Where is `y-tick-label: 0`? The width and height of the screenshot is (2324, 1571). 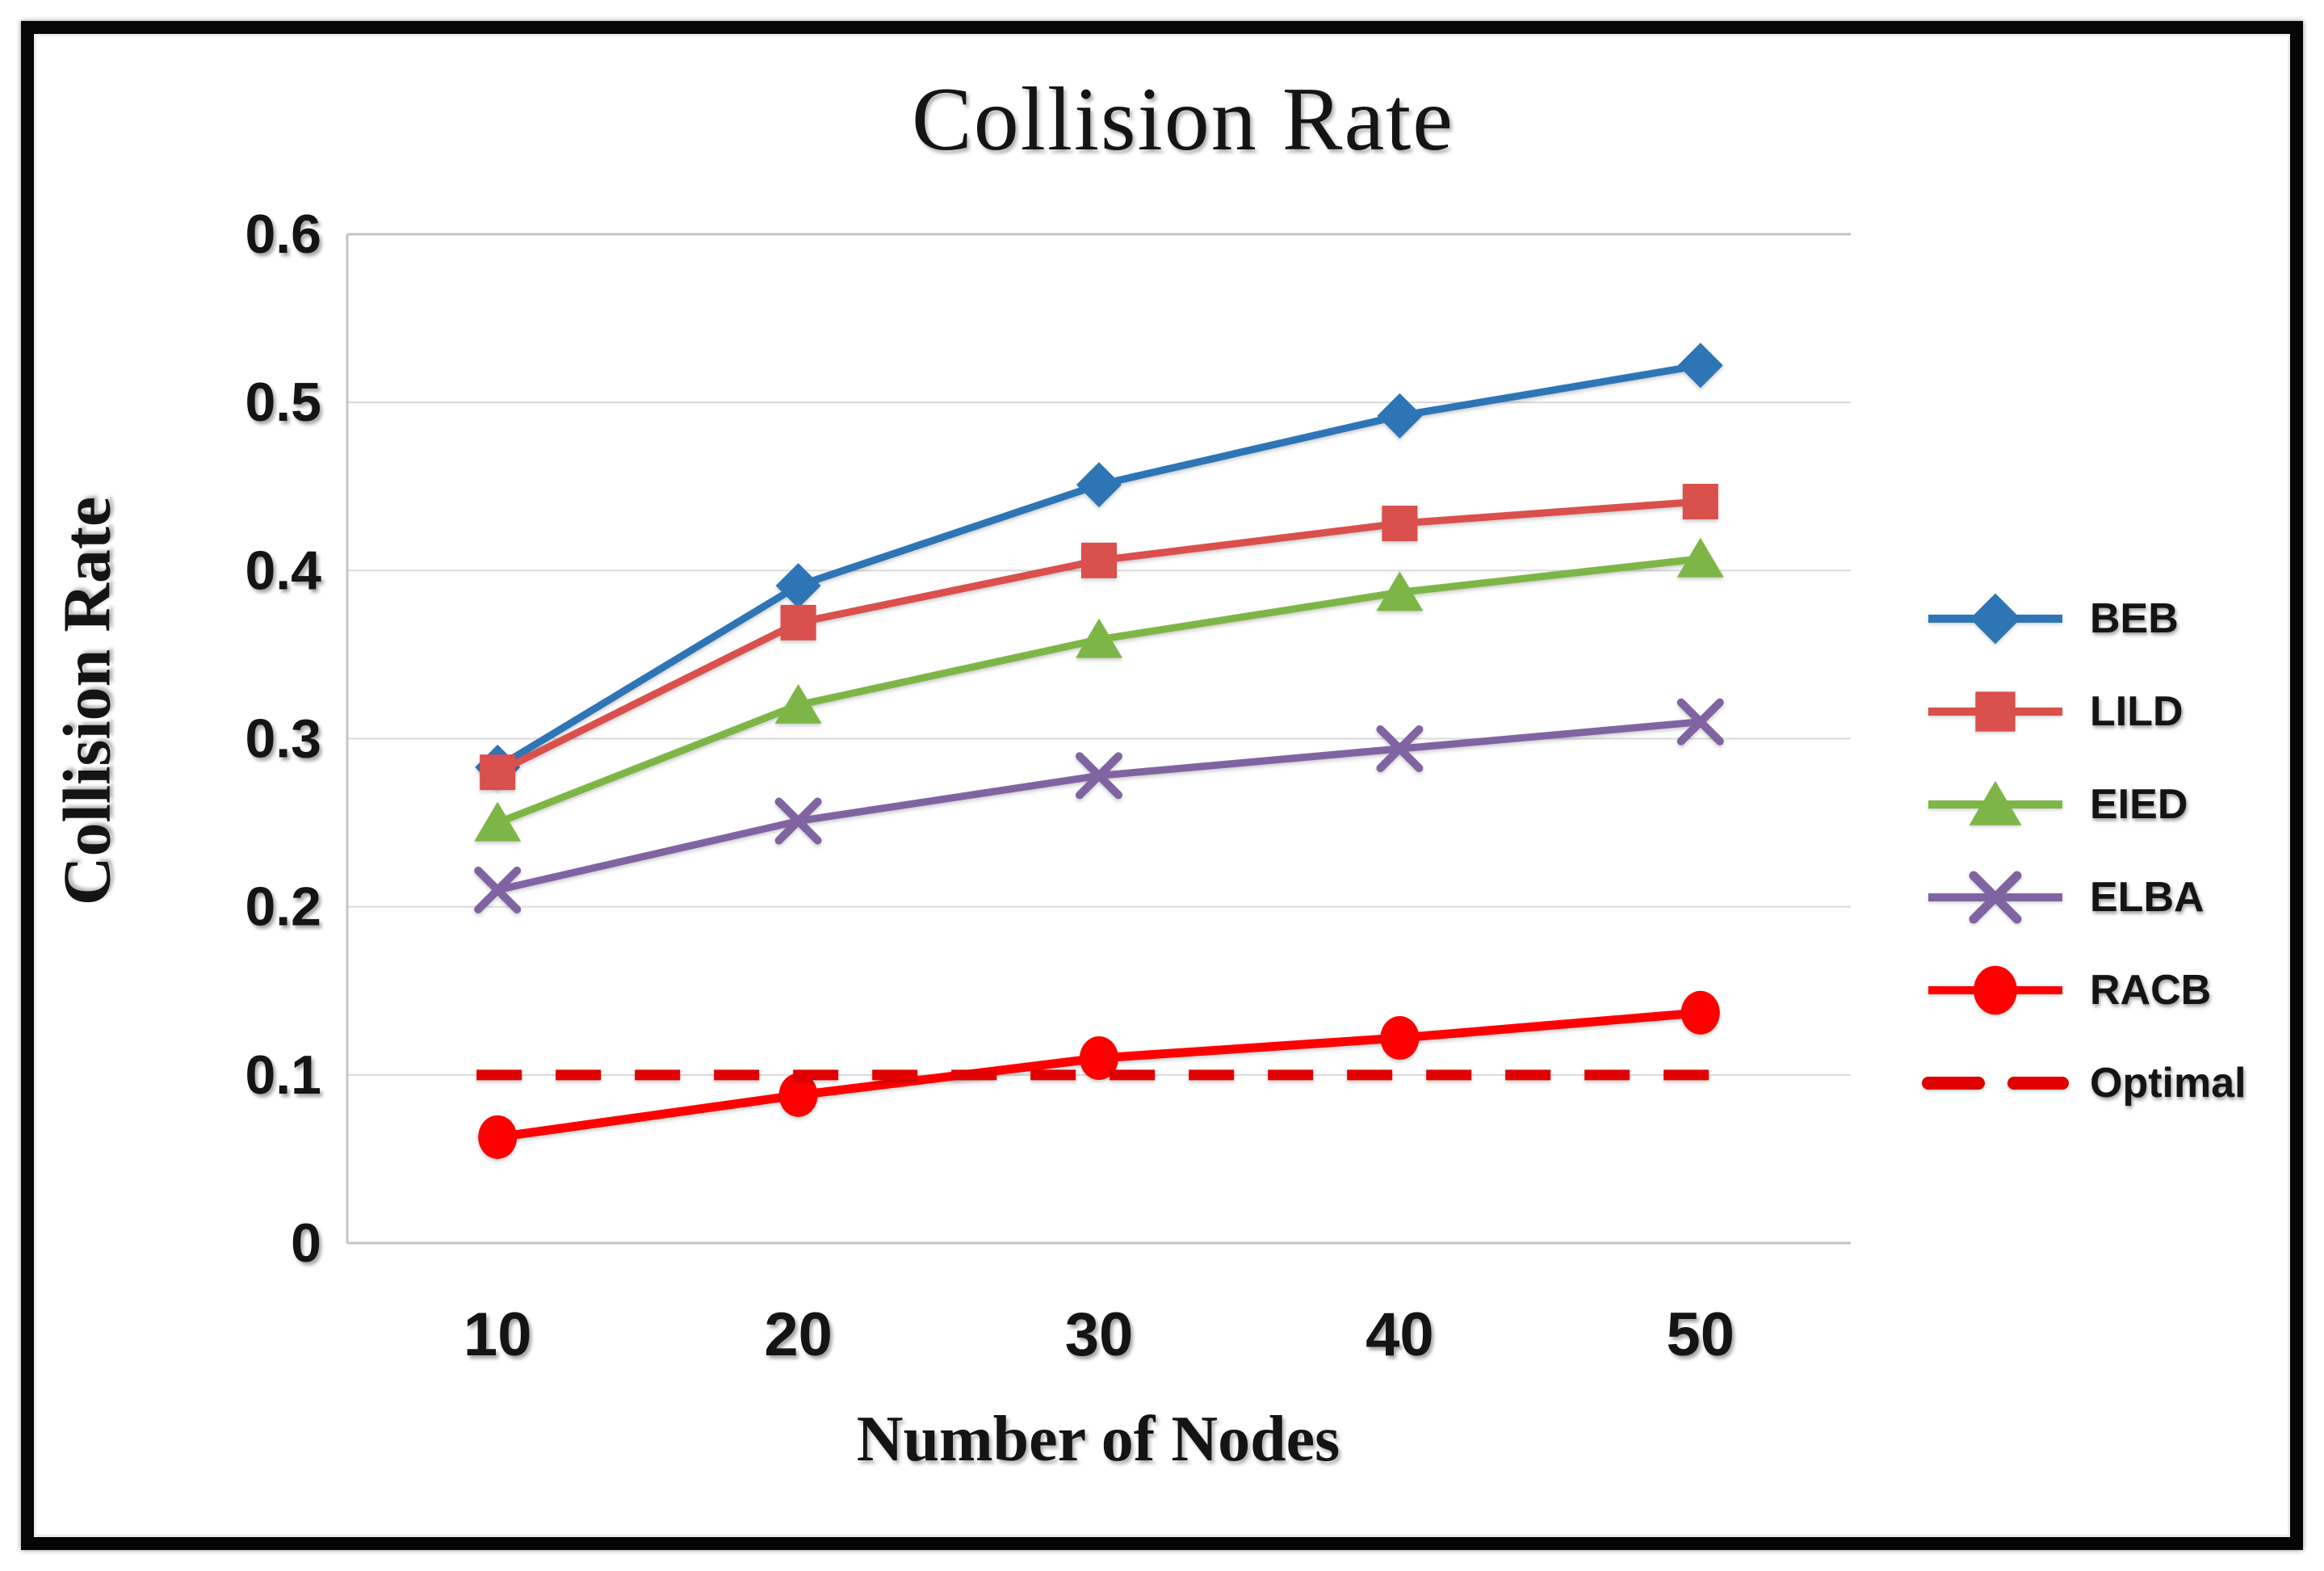
y-tick-label: 0 is located at coordinates (306, 1243).